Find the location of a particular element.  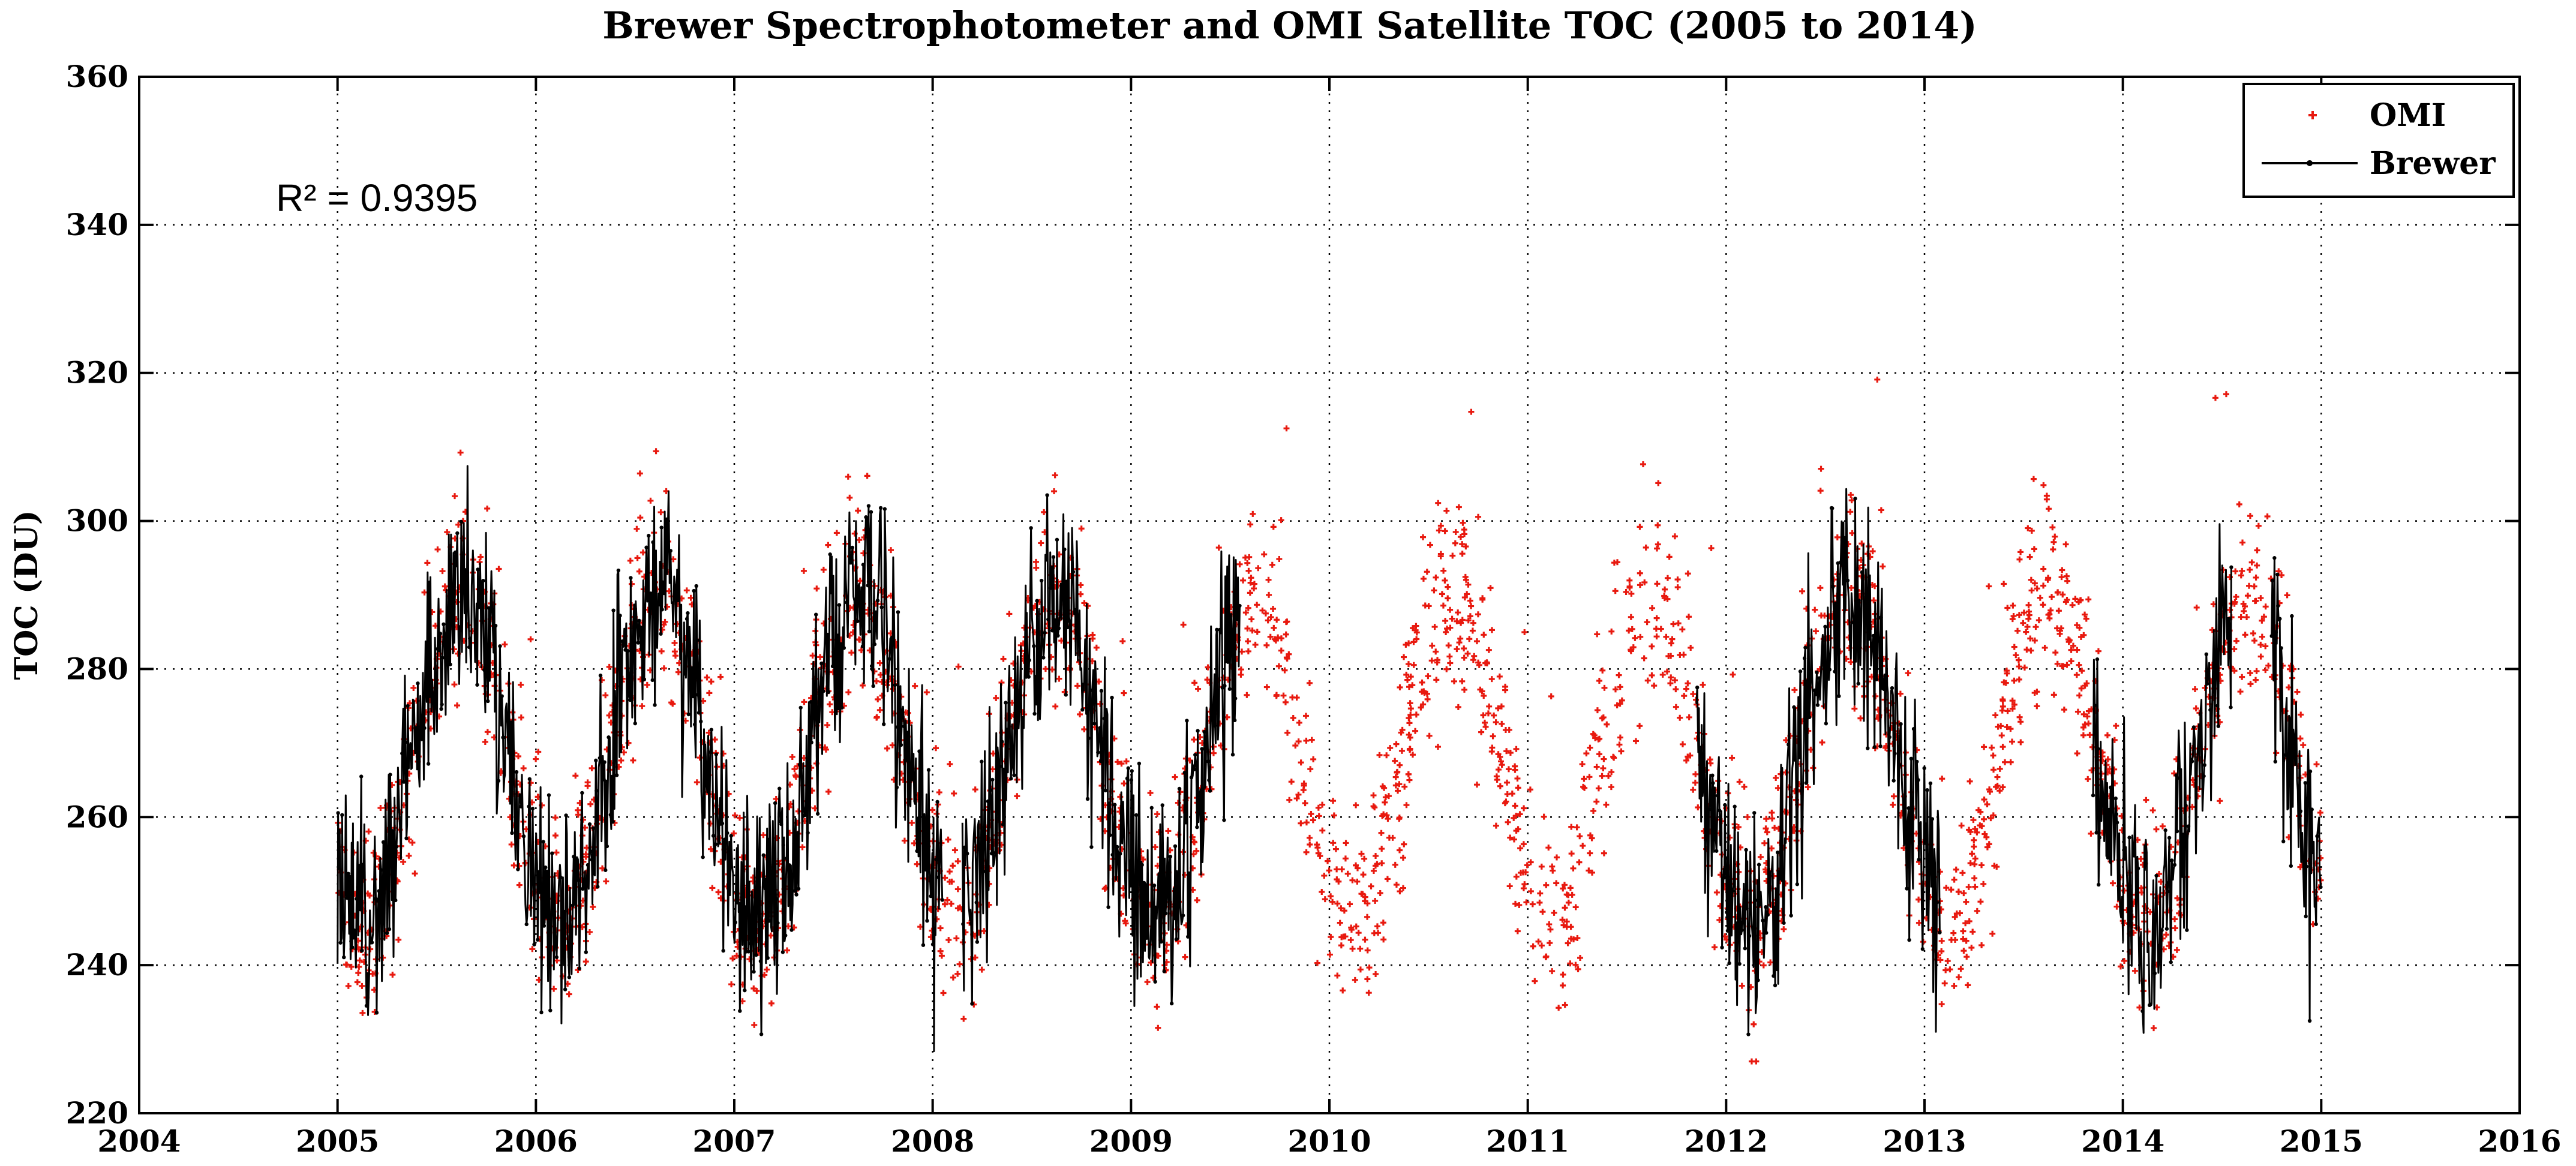

y-tick-label: 340 is located at coordinates (97, 224).